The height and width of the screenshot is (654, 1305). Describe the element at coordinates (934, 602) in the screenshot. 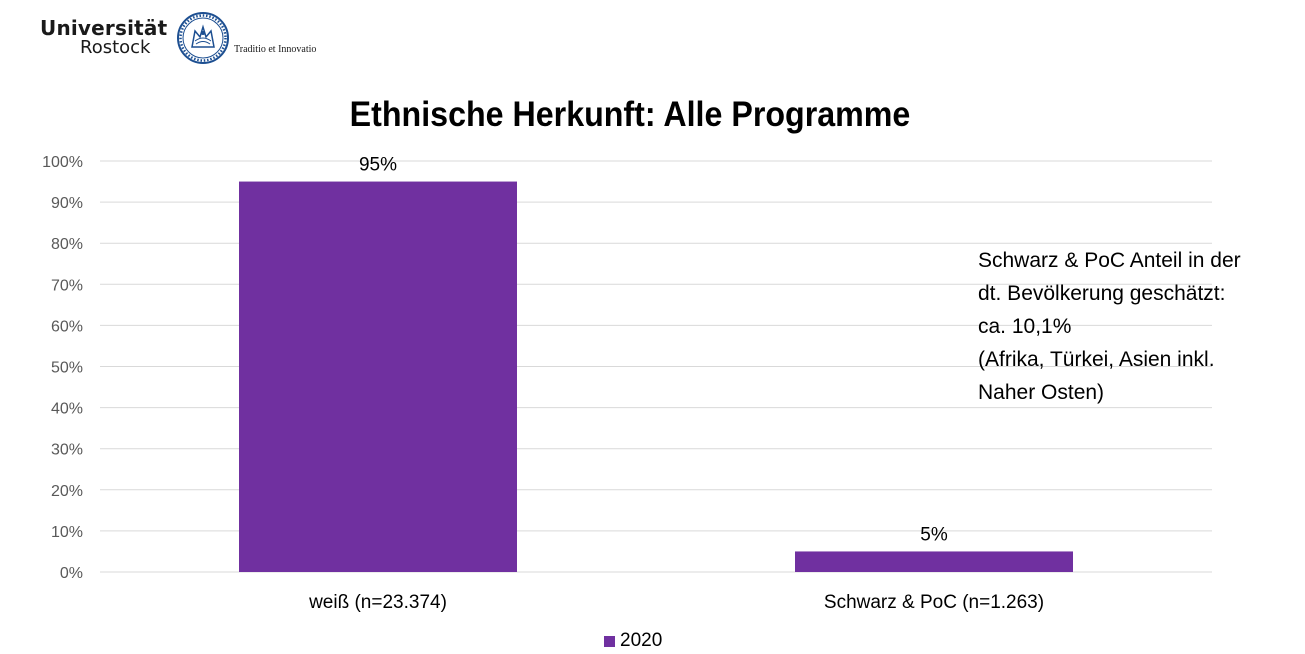

I see `x-category-label: Schwarz & PoC (n=1.263)` at that location.